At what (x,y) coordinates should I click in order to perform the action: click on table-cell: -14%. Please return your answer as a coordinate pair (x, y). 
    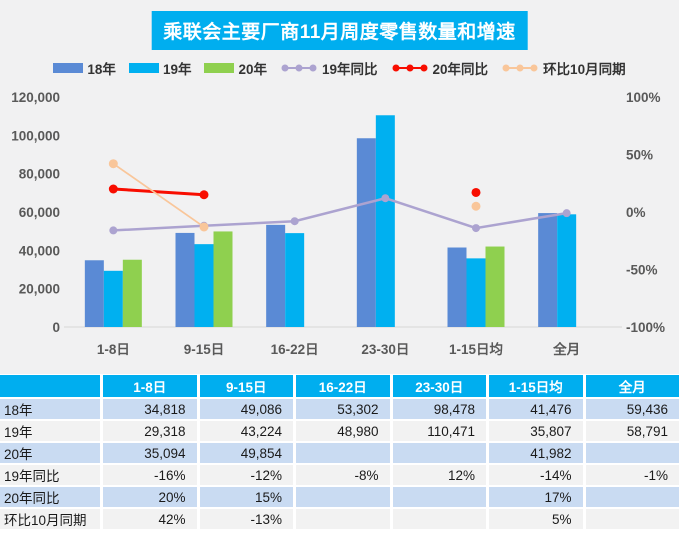
    Looking at the image, I should click on (536, 475).